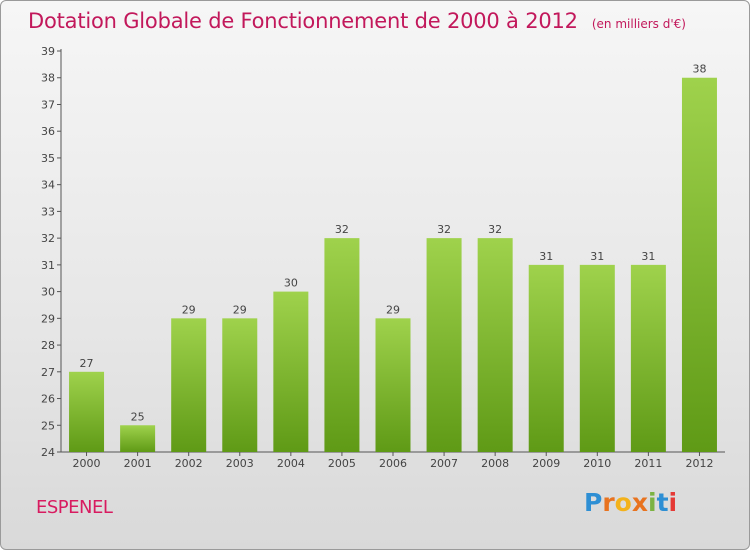 The width and height of the screenshot is (750, 550). I want to click on y-tick-label: 36, so click(48, 131).